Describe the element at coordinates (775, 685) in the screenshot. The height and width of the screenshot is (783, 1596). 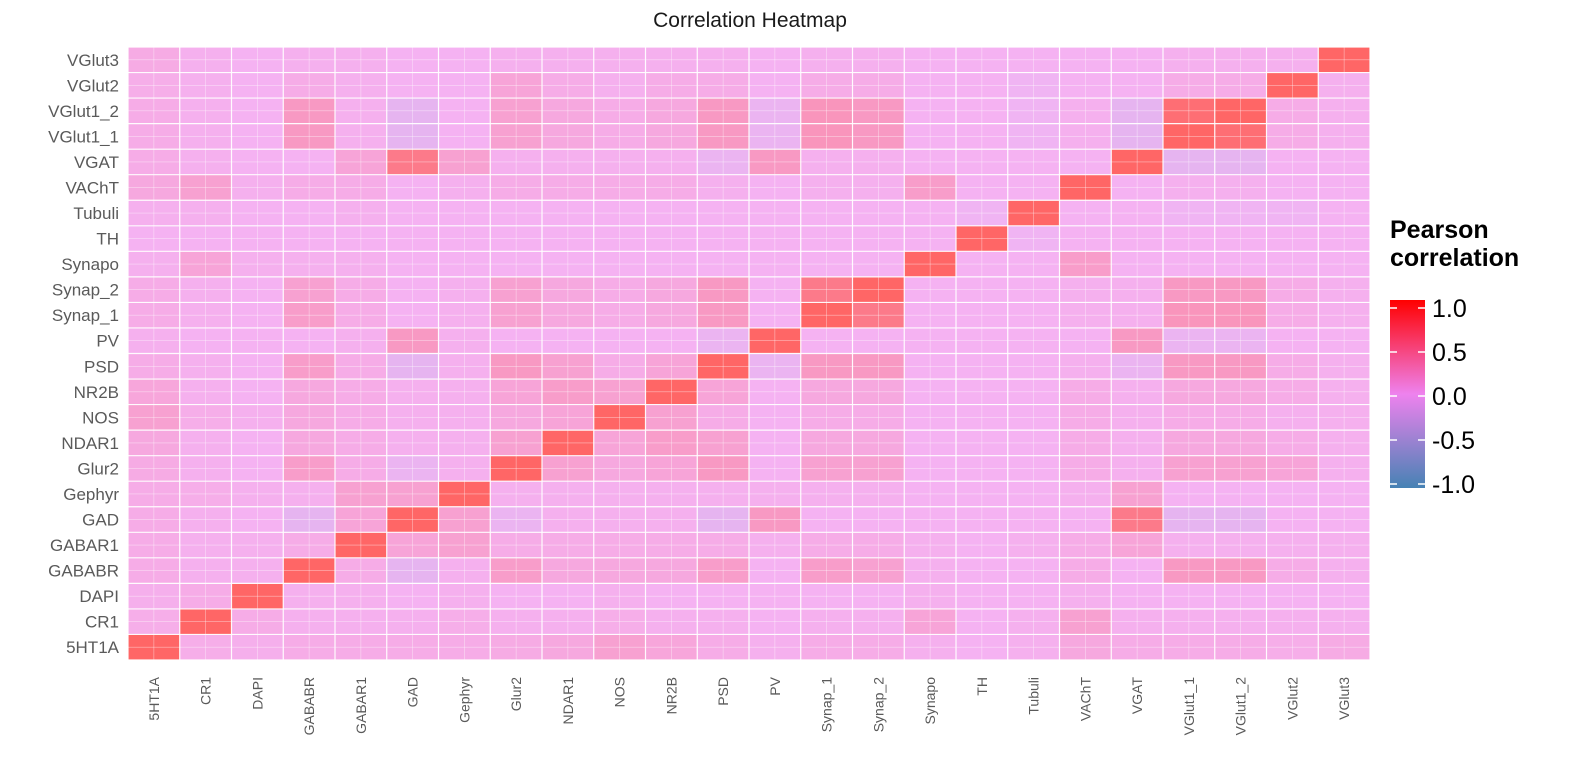
I see `x-tick-label-pv: PV` at that location.